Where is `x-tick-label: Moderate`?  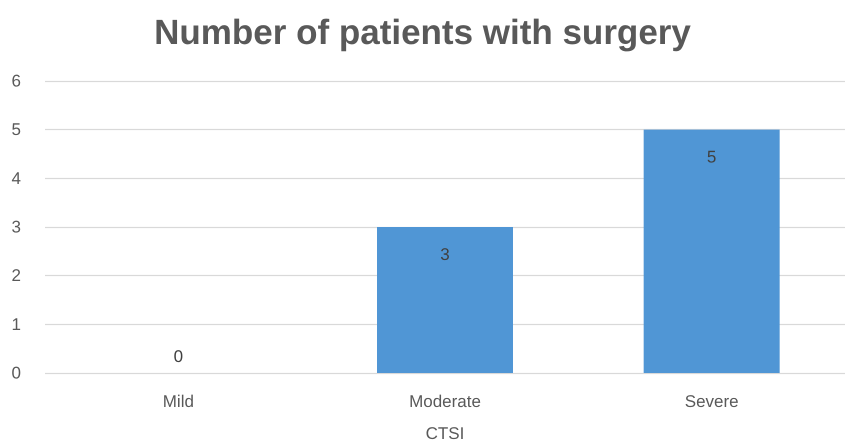 x-tick-label: Moderate is located at coordinates (445, 401).